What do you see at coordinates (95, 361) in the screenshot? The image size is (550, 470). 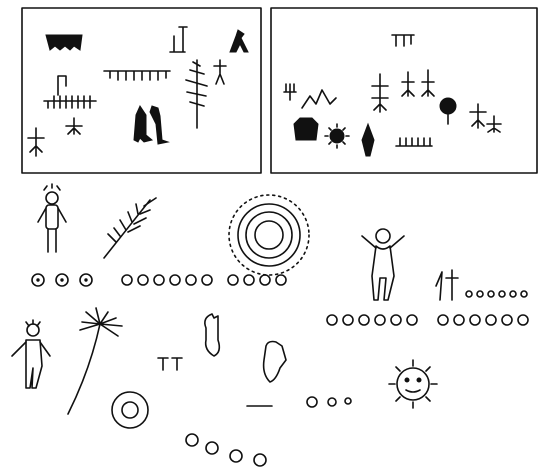 I see `palm-branch` at bounding box center [95, 361].